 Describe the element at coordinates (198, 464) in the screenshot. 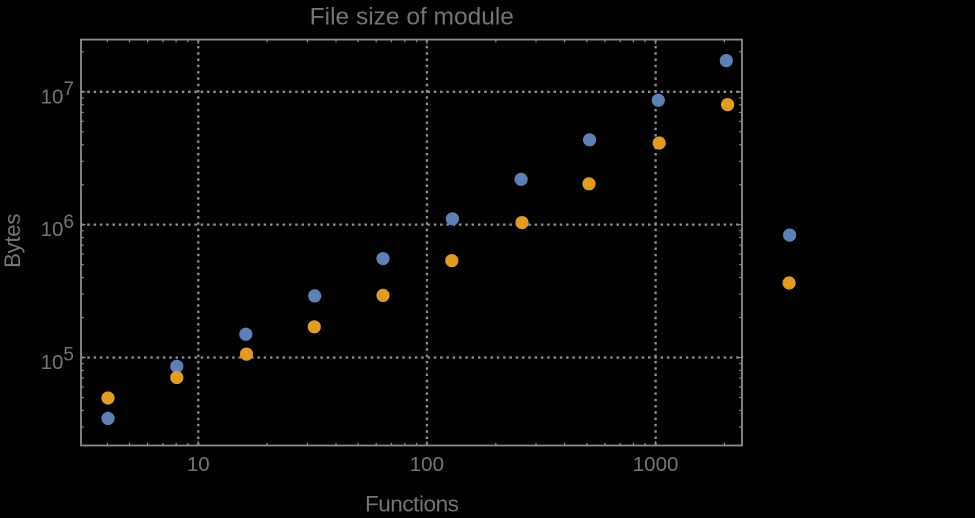

I see `svg-text: 10` at that location.